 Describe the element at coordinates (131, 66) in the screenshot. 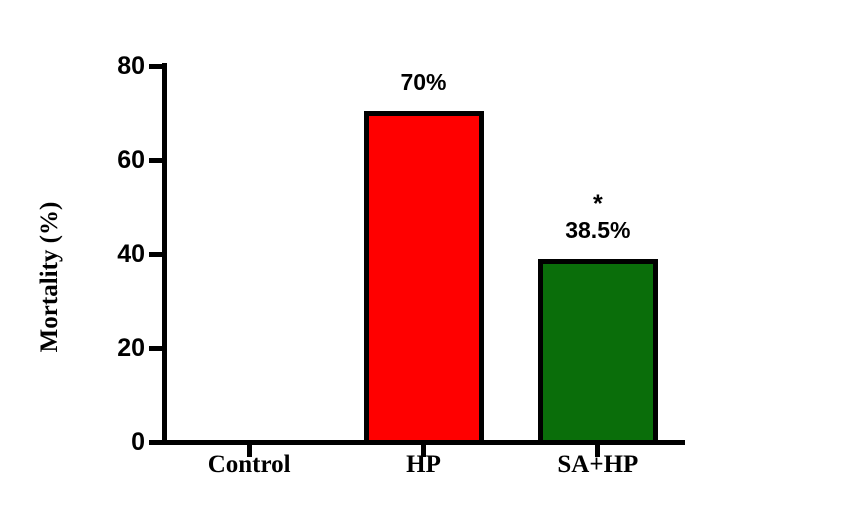

I see `y-axis-tick-label: 80` at that location.